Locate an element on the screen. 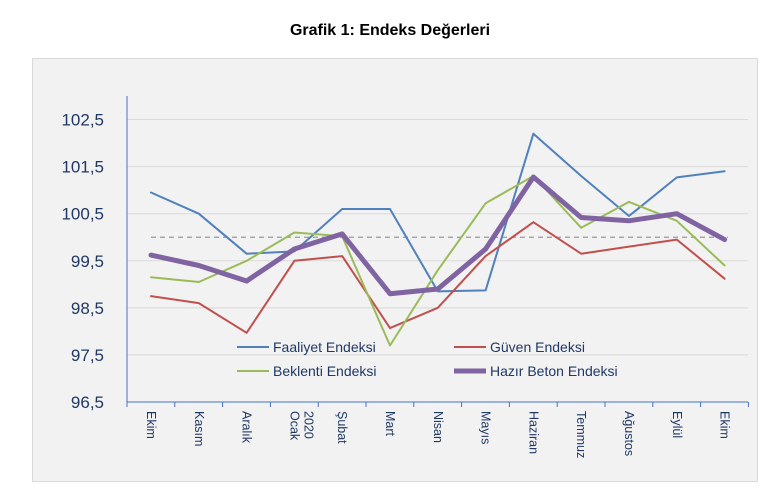 The width and height of the screenshot is (780, 499). legend-label: Faaliyet Endeksi is located at coordinates (324, 347).